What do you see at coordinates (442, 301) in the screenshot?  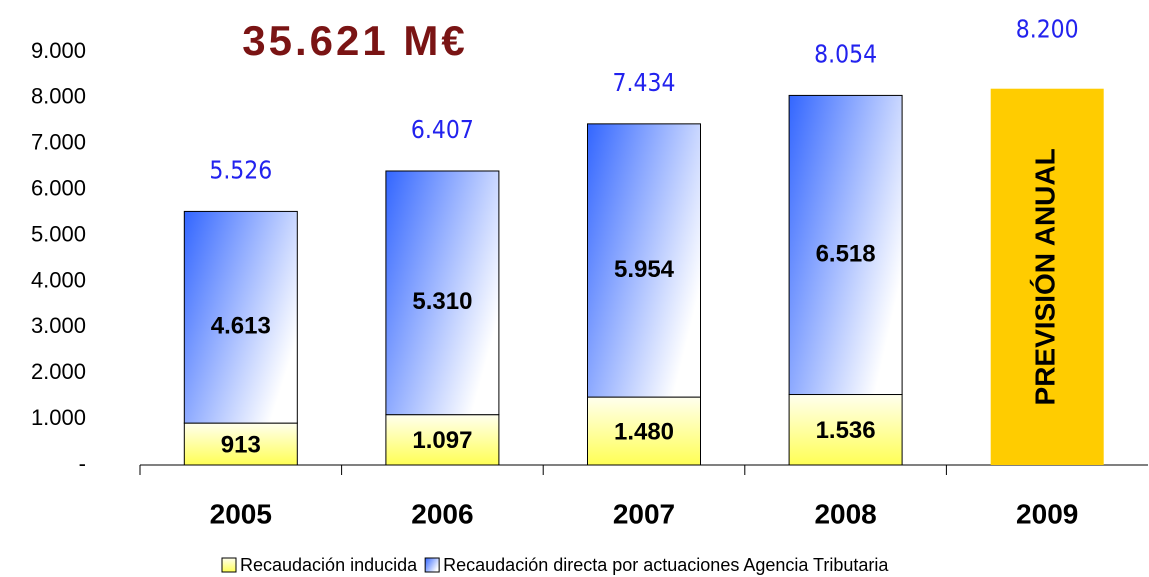 I see `segment-label: 5.310` at bounding box center [442, 301].